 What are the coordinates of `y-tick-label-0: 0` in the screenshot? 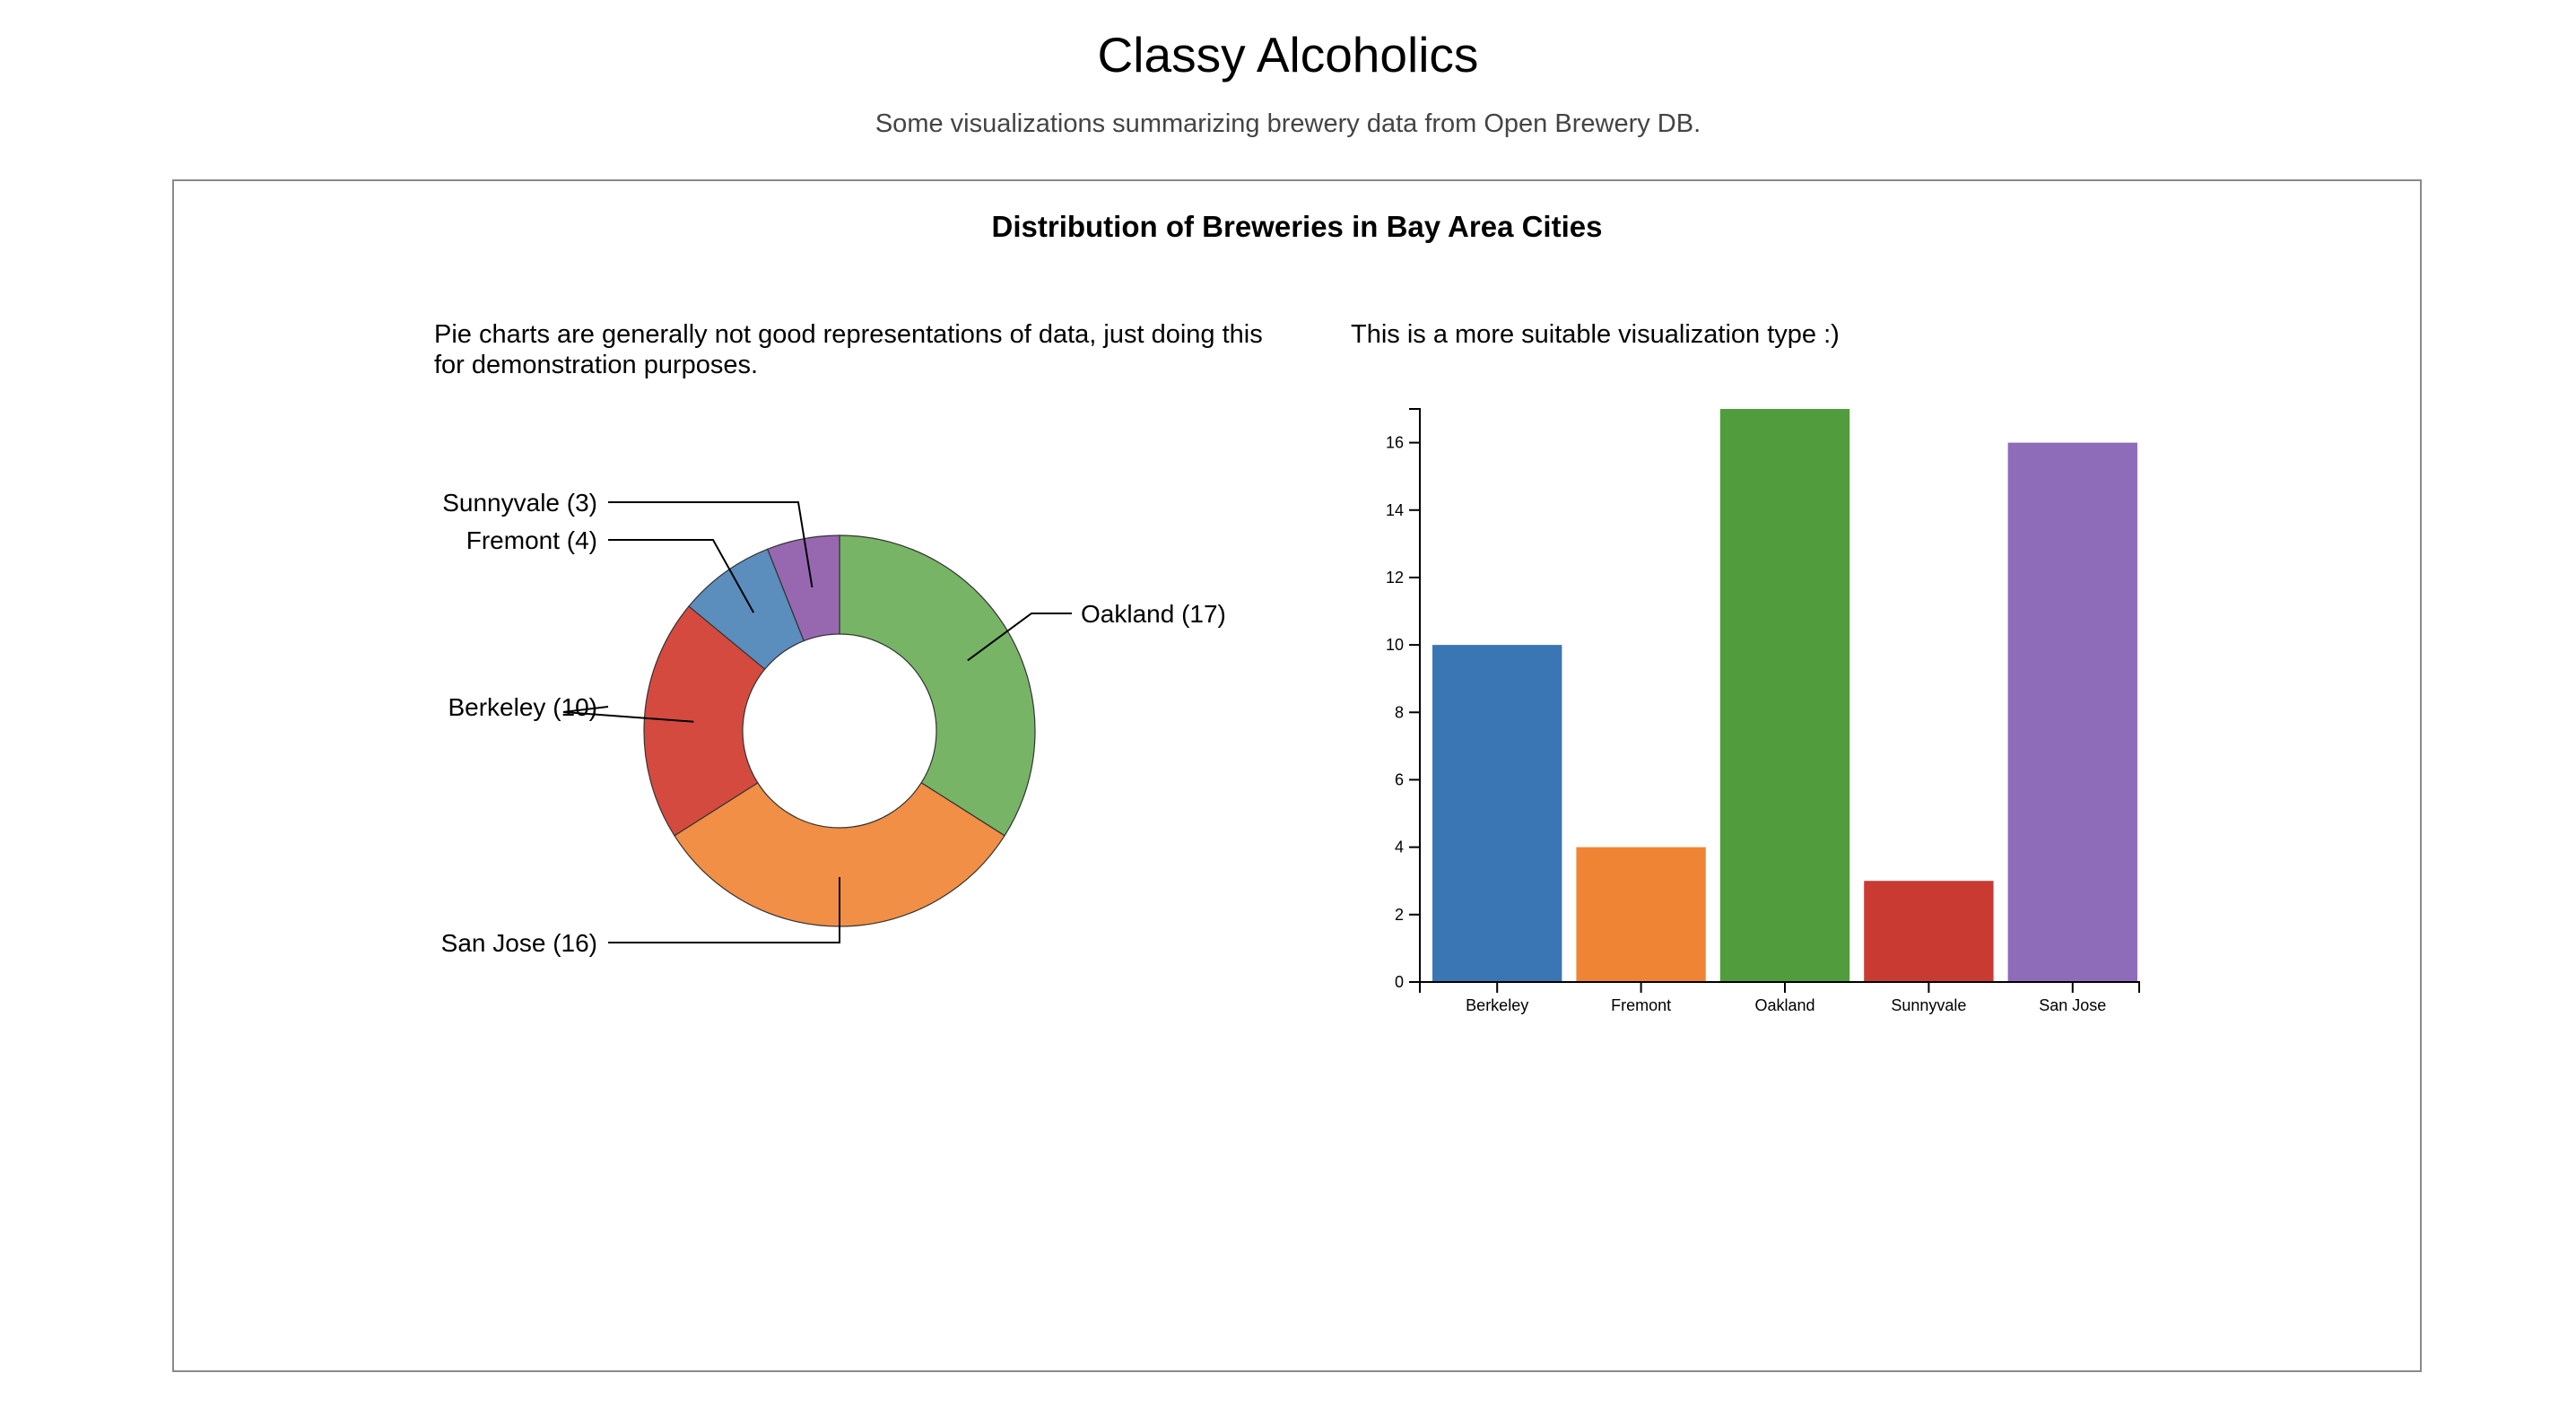 It's located at (1399, 982).